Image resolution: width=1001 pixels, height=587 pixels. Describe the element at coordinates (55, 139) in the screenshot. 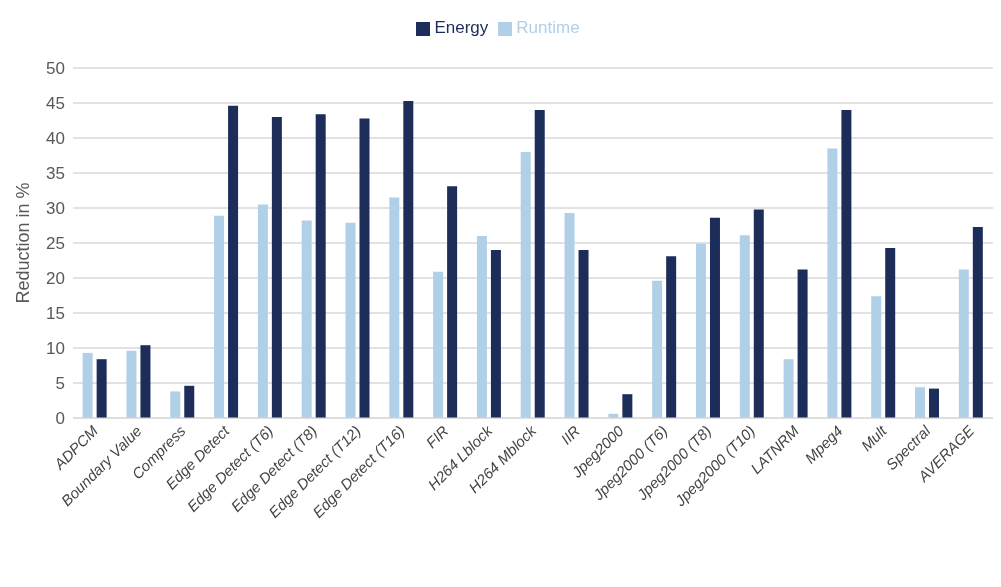

I see `y-tick-label: 40` at that location.